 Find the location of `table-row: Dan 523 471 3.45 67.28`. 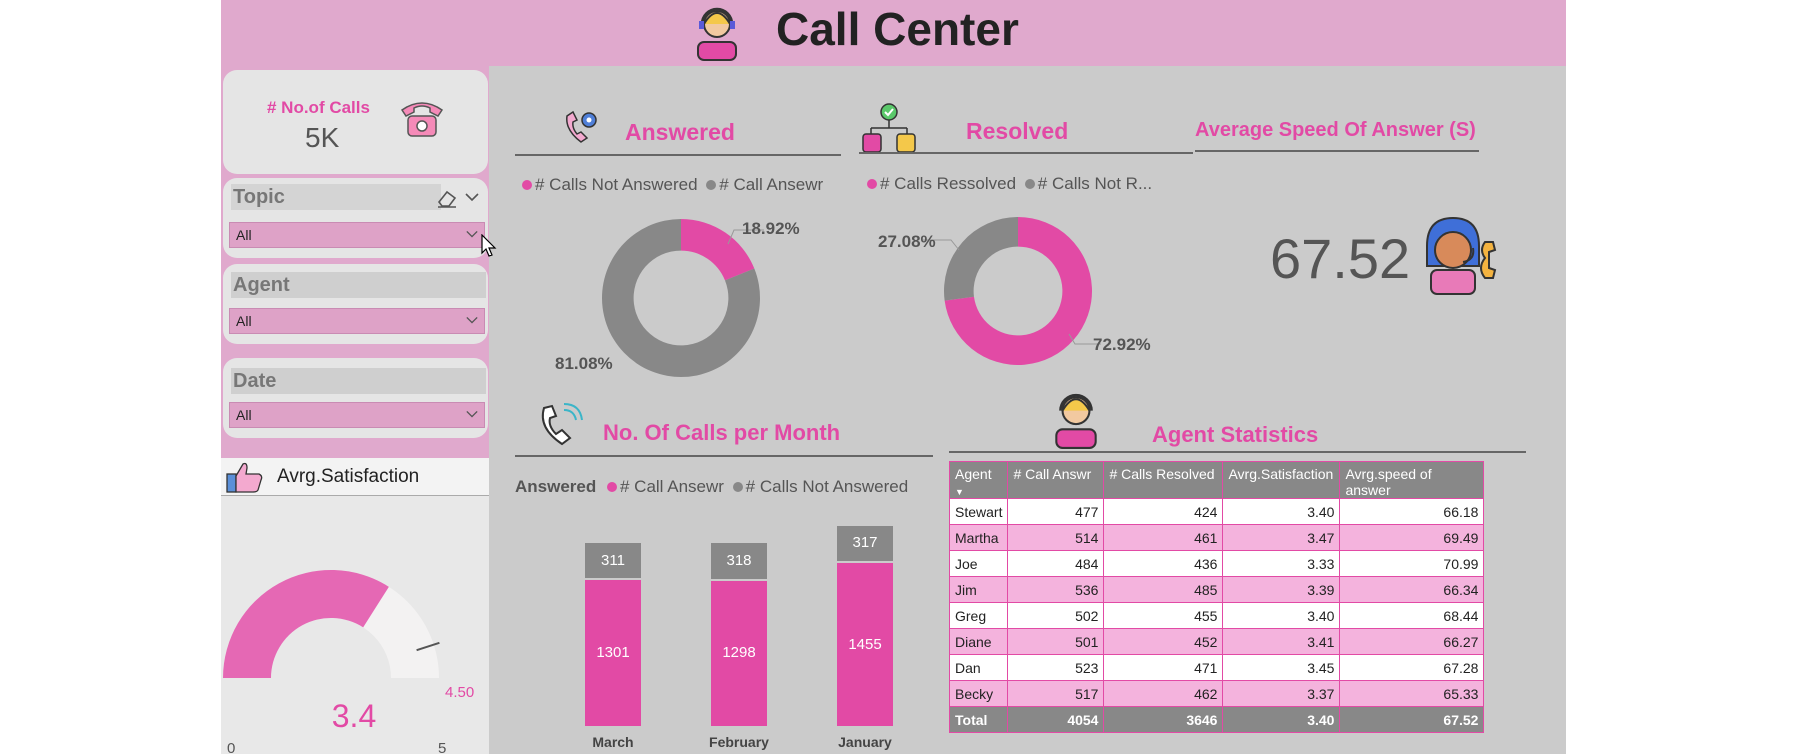

table-row: Dan 523 471 3.45 67.28 is located at coordinates (1216, 667).